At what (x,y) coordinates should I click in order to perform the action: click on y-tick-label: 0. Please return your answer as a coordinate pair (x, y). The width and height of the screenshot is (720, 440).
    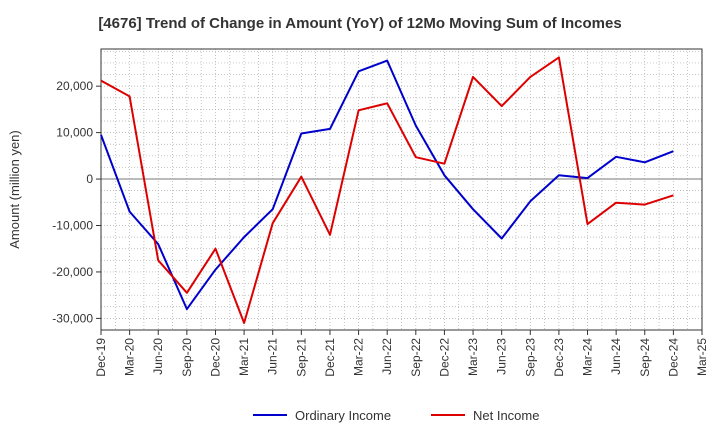
    Looking at the image, I should click on (89, 179).